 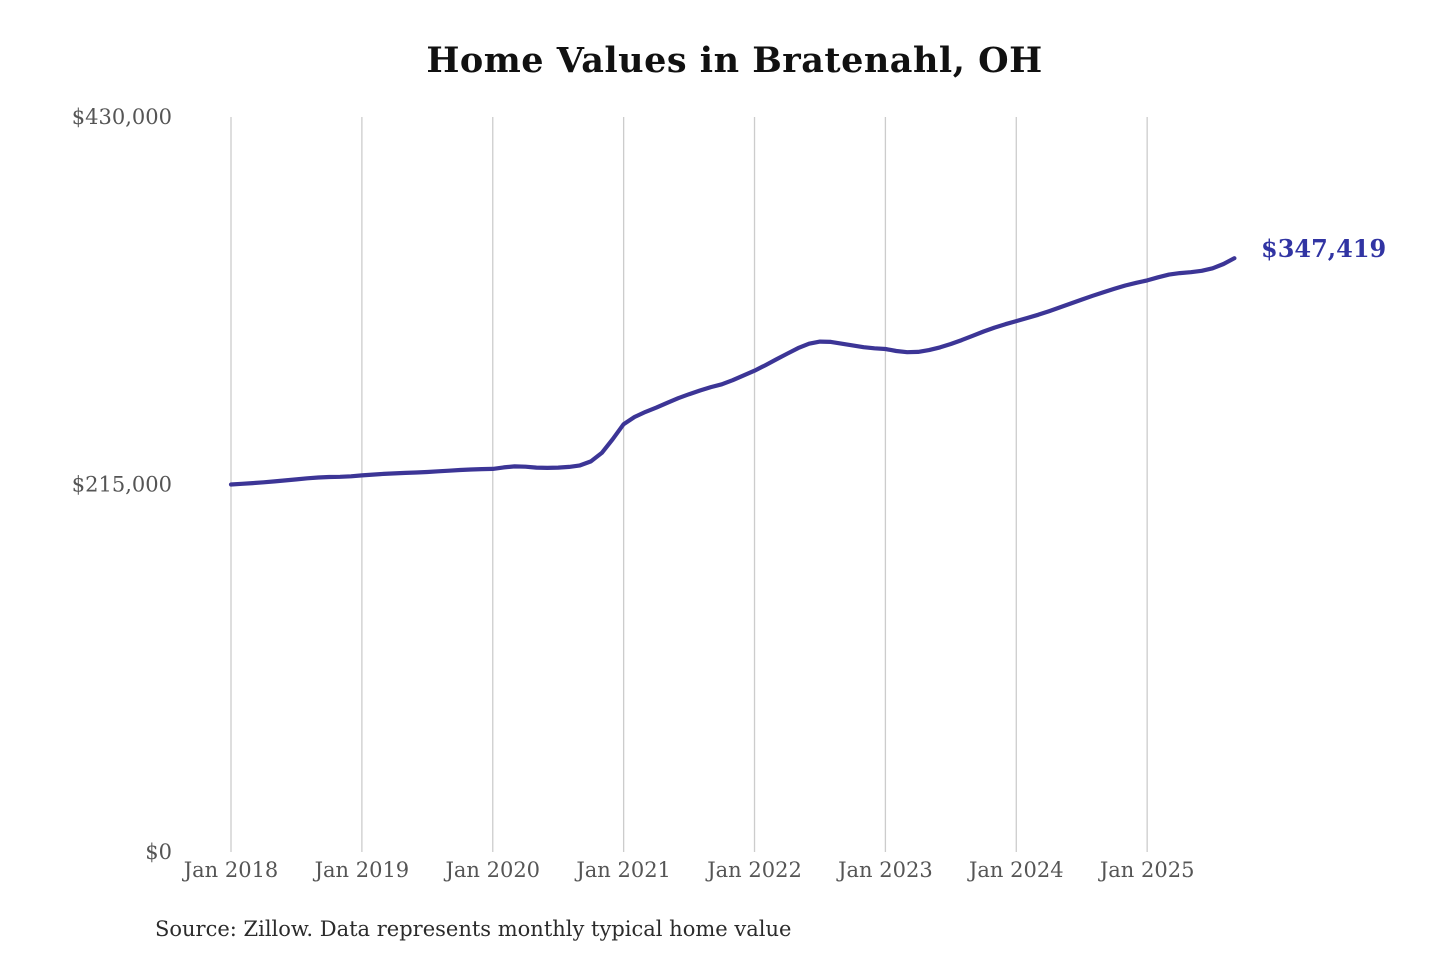 What do you see at coordinates (753, 870) in the screenshot?
I see `x-tick-label-jan-2022: Jan 2022` at bounding box center [753, 870].